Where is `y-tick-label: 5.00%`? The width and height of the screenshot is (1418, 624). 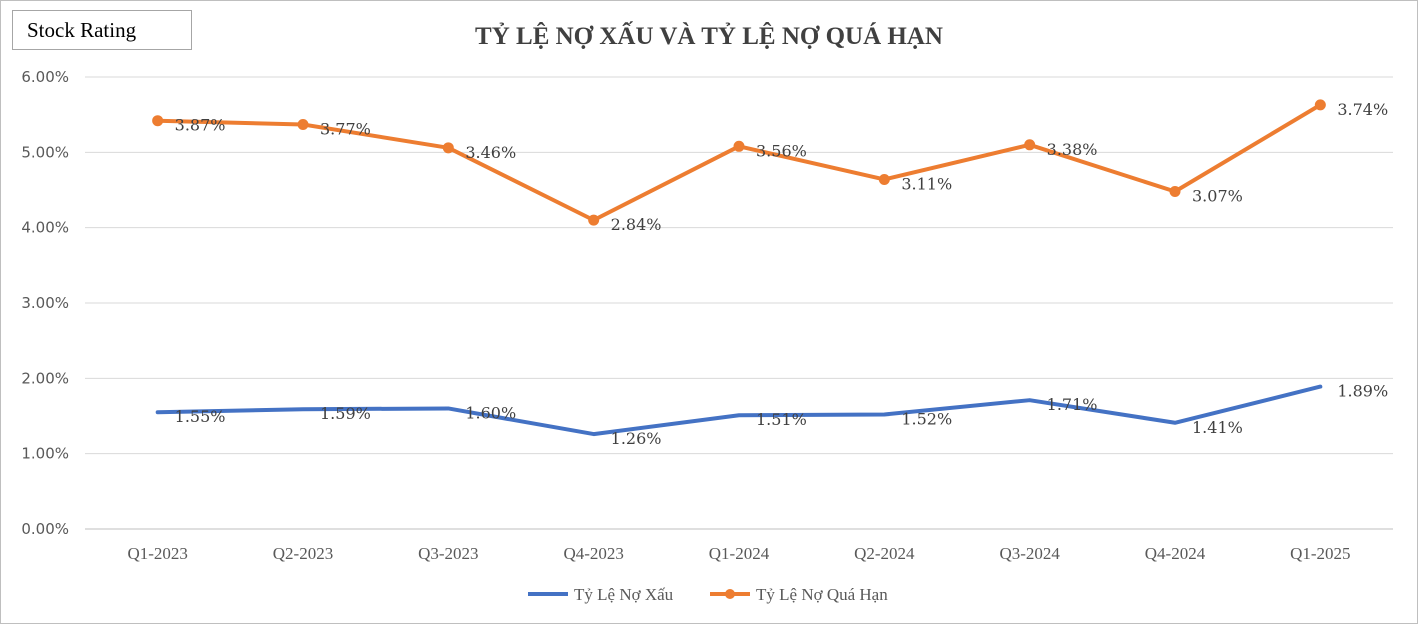 y-tick-label: 5.00% is located at coordinates (45, 152).